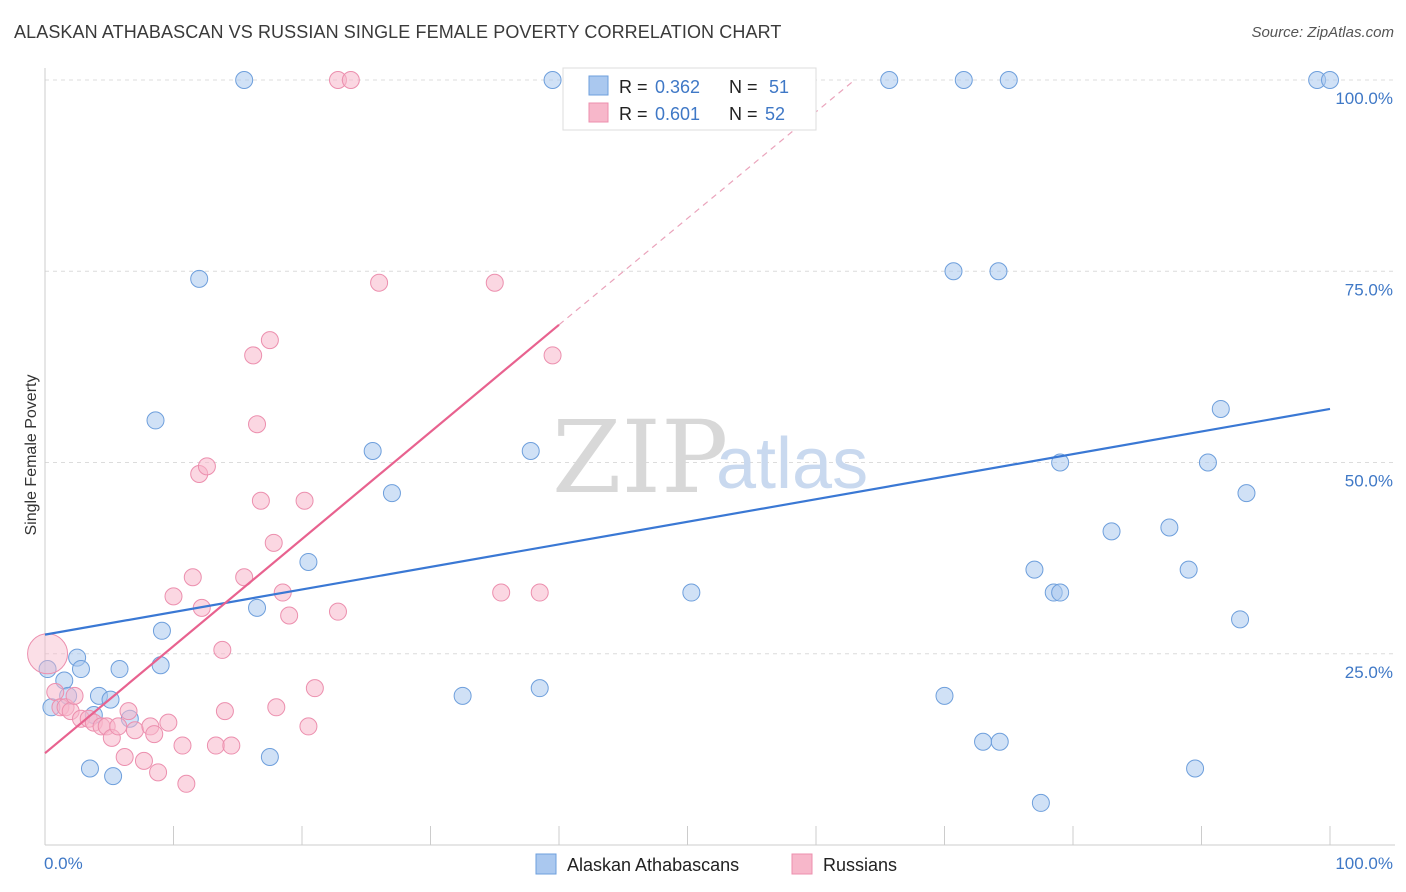 The width and height of the screenshot is (1406, 892). I want to click on y-axis-label: Single Female Poverty, so click(31, 455).